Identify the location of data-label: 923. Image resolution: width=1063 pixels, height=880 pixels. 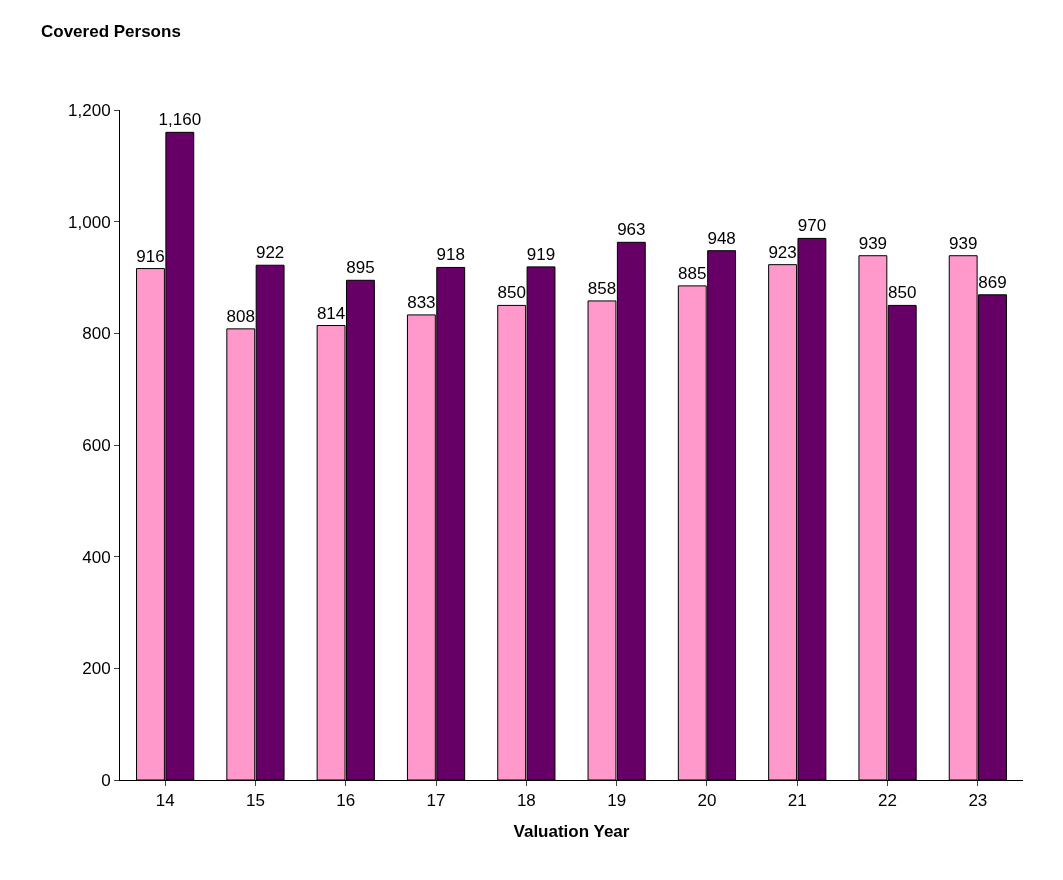
(782, 252).